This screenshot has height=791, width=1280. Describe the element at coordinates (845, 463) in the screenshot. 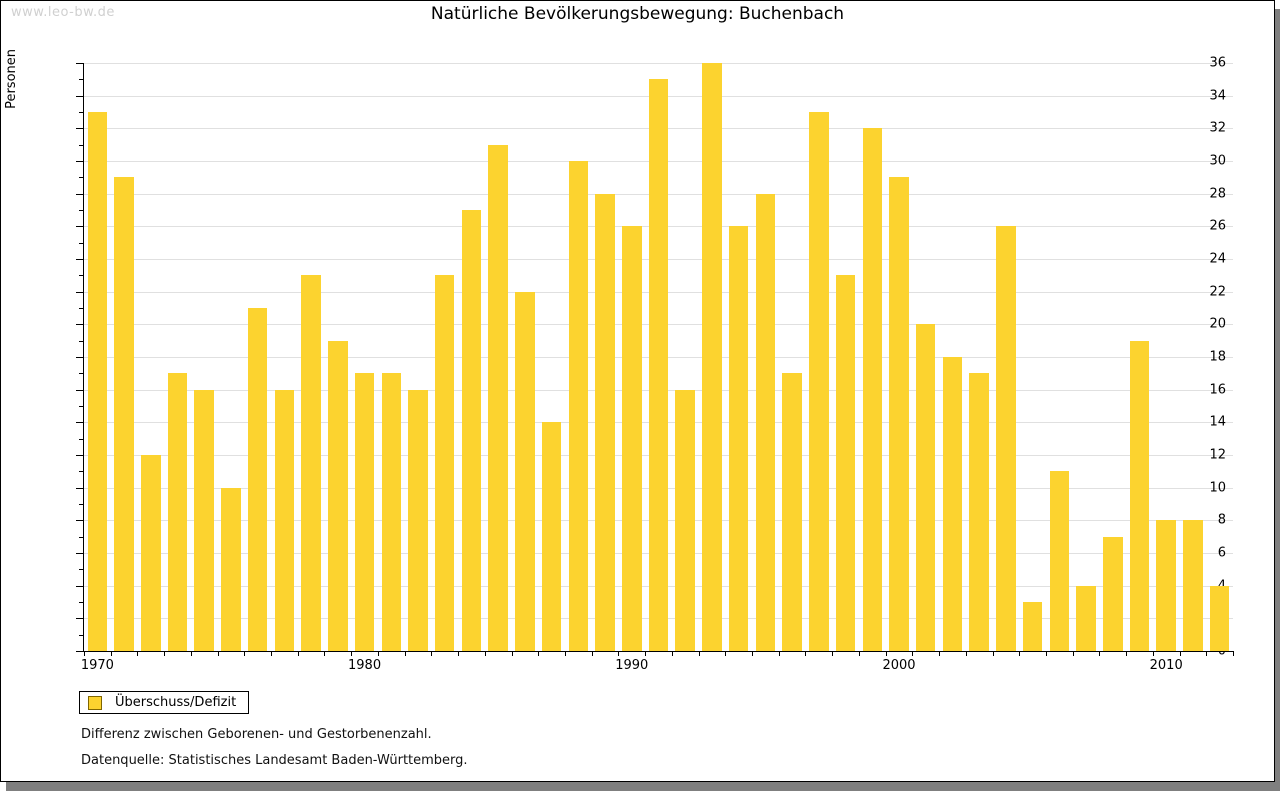

I see `bar-1998` at that location.